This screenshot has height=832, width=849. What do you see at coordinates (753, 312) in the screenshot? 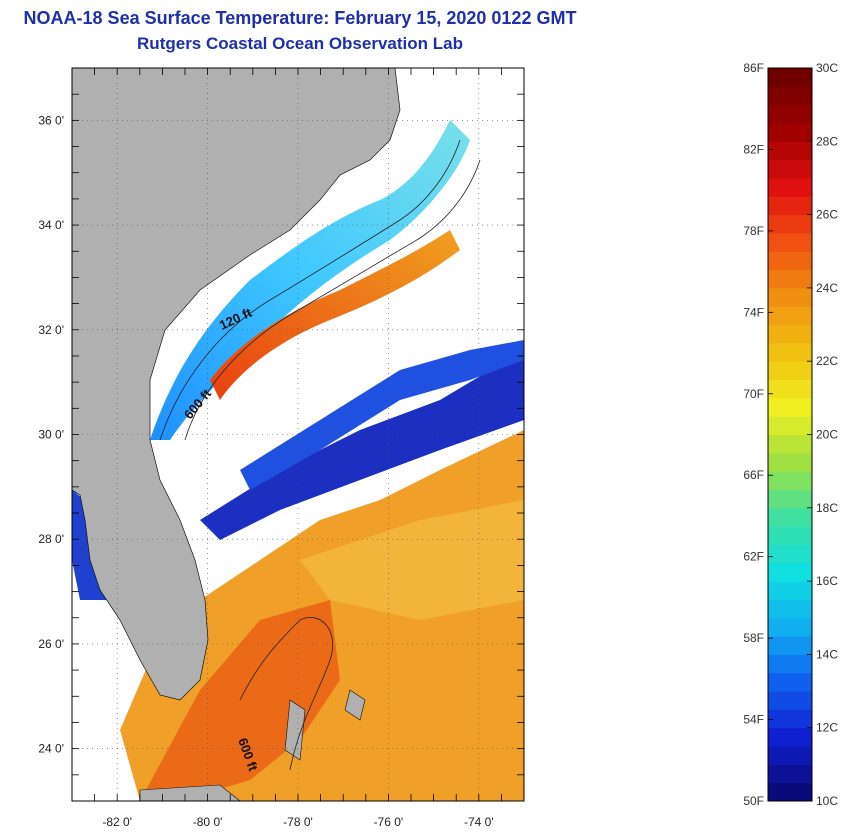
I see `fahrenheit-label: 74F` at bounding box center [753, 312].